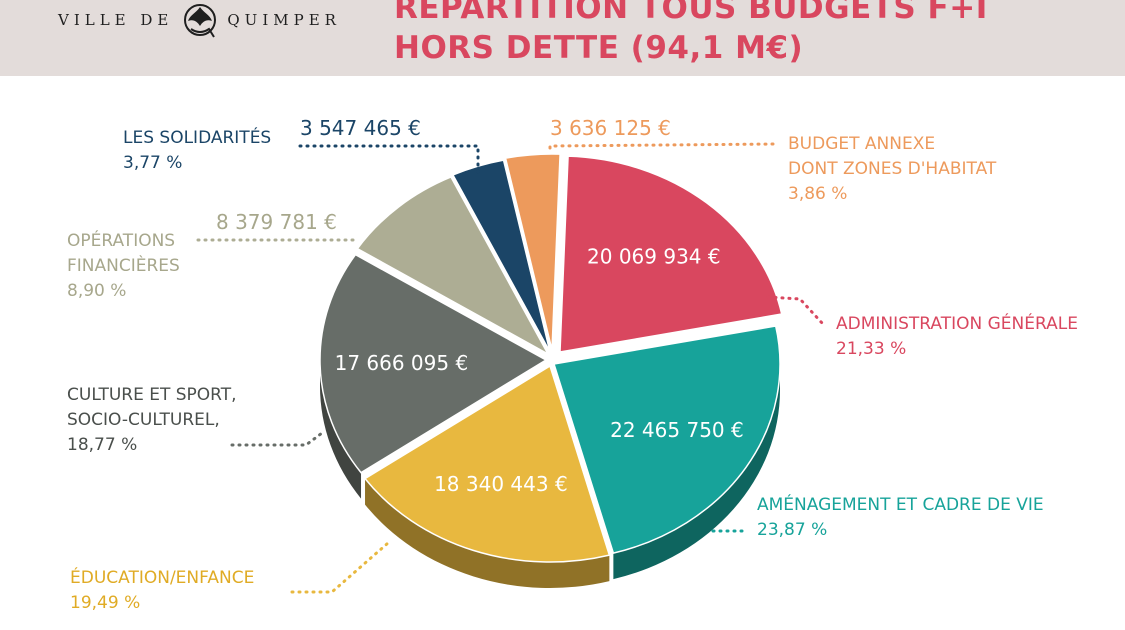  Describe the element at coordinates (116, 20) in the screenshot. I see `logo-text-left: VILLE DE` at that location.